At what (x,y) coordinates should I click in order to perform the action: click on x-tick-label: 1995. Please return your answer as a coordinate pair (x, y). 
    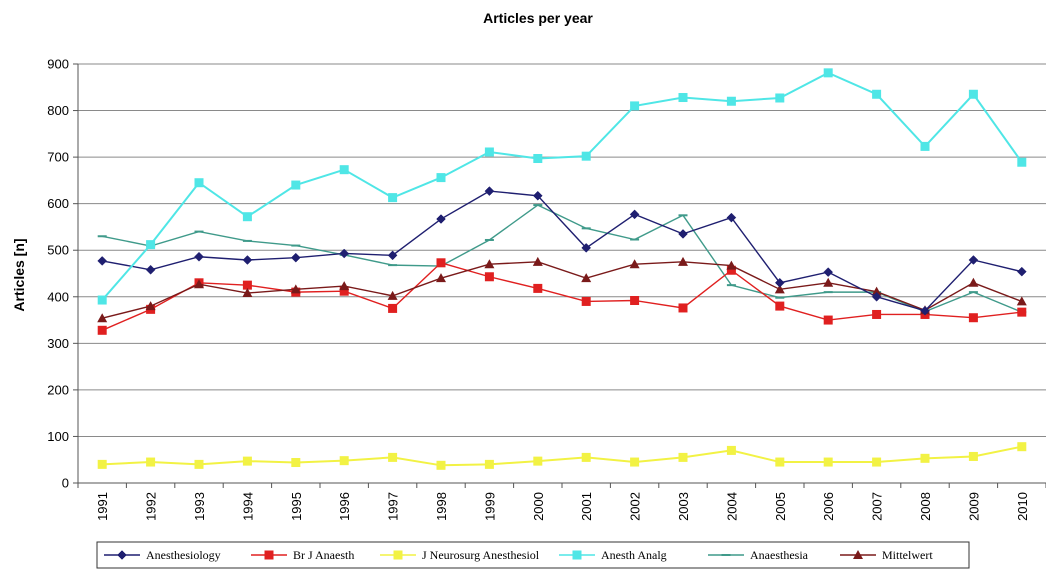
    Looking at the image, I should click on (296, 506).